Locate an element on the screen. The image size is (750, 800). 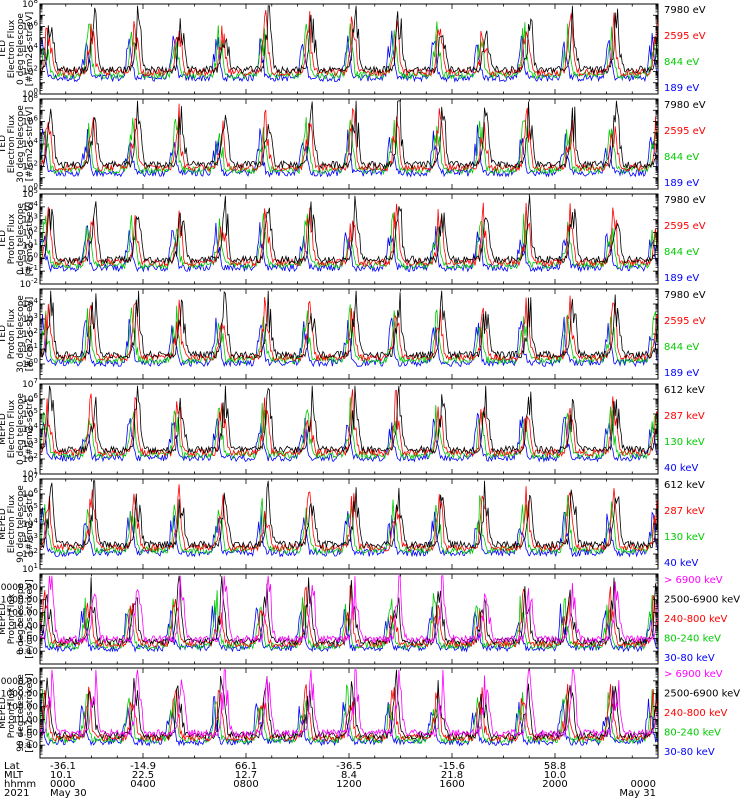
x-axis-lat-label: 58.8 is located at coordinates (555, 766).